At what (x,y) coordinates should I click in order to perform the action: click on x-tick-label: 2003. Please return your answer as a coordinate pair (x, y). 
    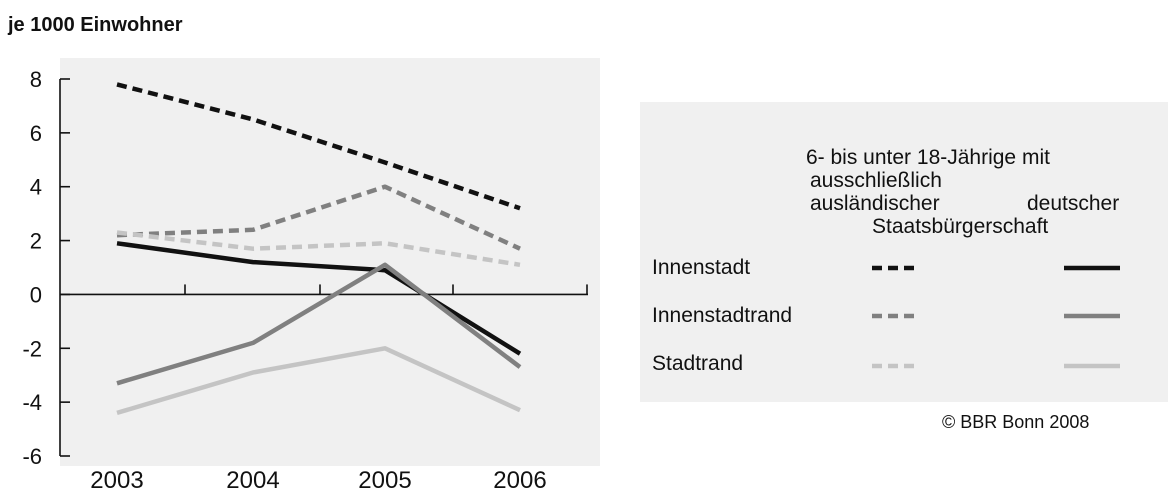
    Looking at the image, I should click on (116, 480).